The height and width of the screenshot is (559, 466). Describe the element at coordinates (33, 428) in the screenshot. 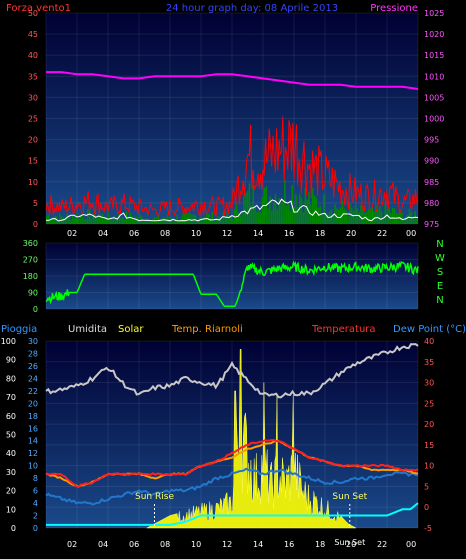

I see `rain-y-tick: 16` at that location.